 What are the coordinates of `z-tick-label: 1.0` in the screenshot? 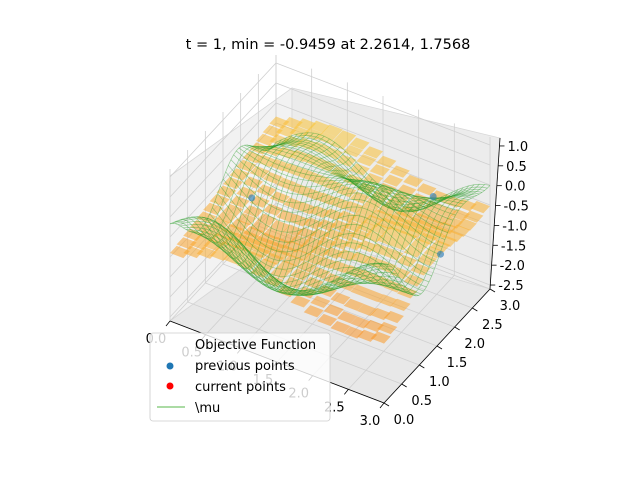 It's located at (517, 147).